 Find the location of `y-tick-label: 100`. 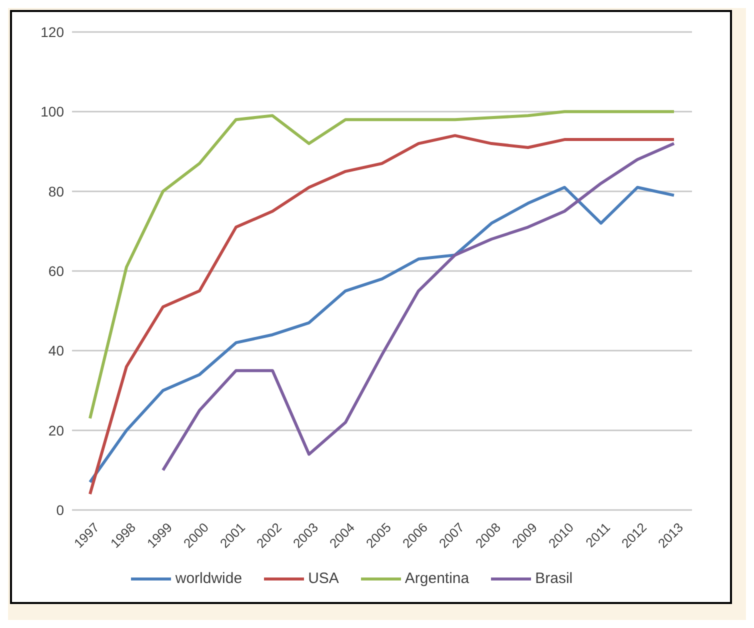

y-tick-label: 100 is located at coordinates (52, 112).